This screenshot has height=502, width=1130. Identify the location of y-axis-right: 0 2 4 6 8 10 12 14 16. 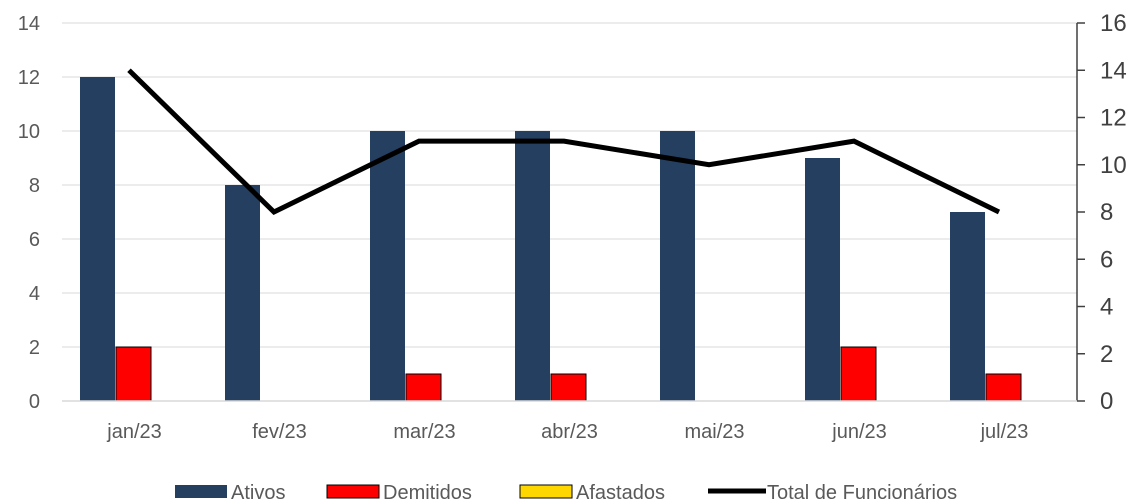
(1101, 212).